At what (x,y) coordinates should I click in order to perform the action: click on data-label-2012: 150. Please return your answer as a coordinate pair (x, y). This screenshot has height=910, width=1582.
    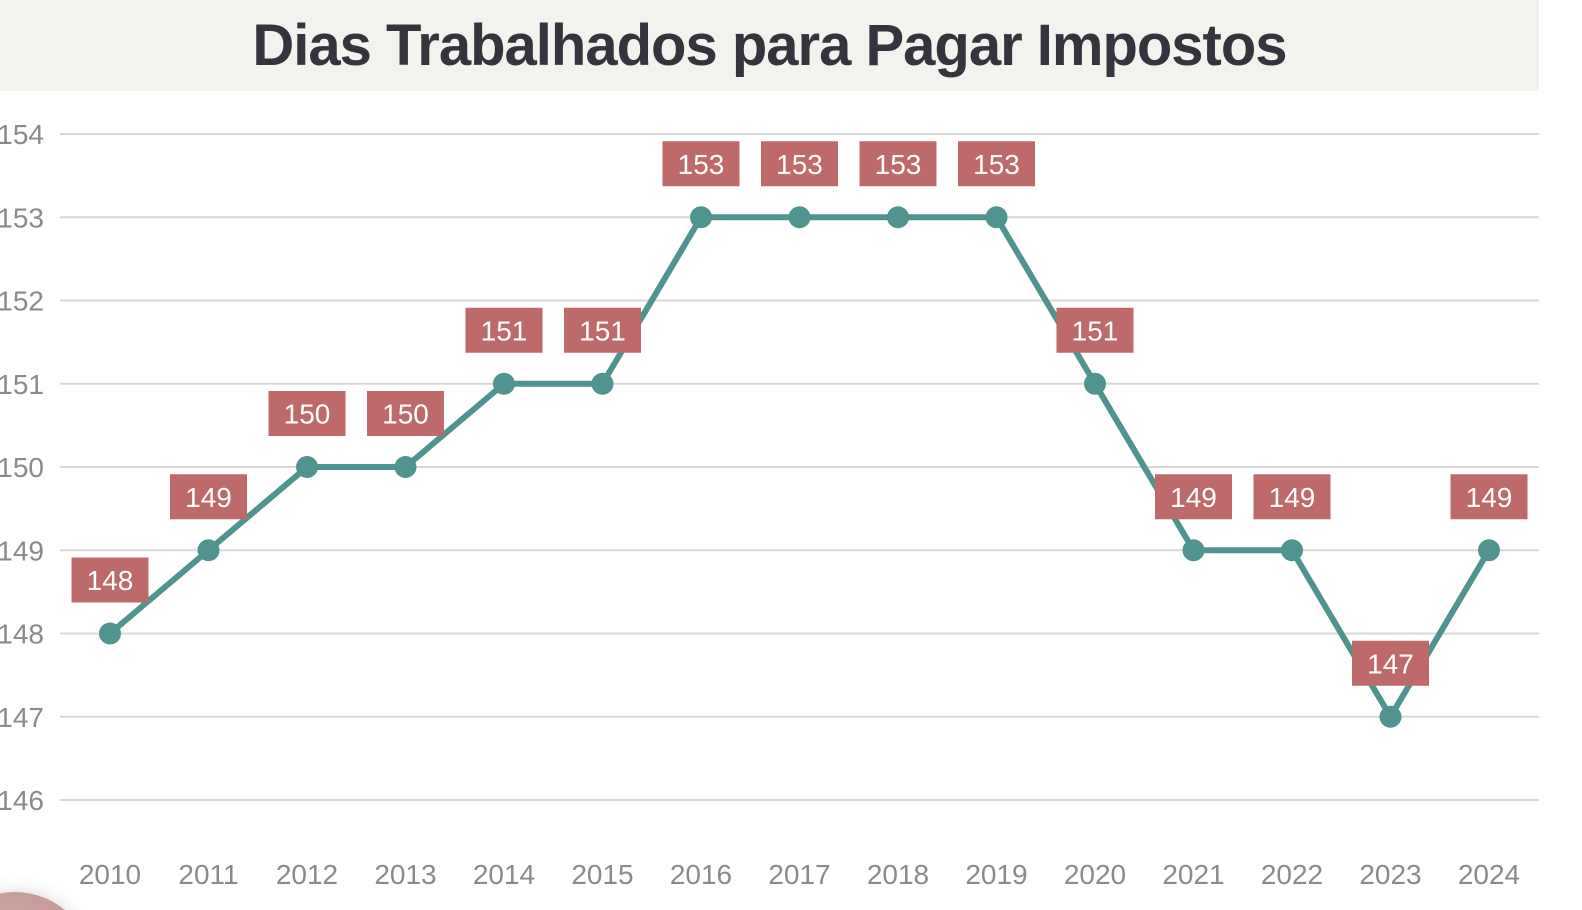
    Looking at the image, I should click on (307, 414).